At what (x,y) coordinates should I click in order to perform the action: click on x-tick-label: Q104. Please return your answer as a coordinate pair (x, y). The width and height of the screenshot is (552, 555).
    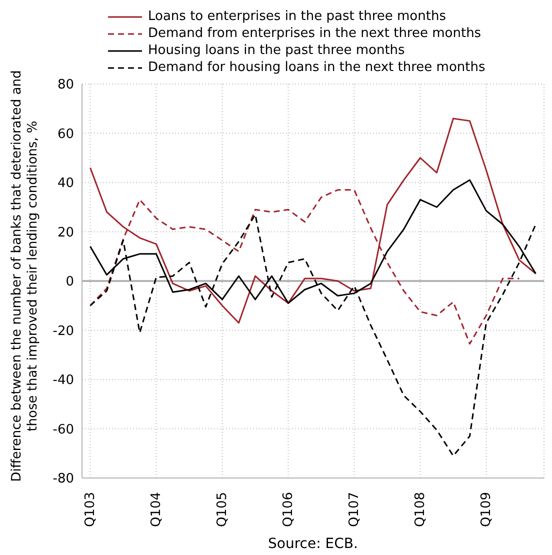
    Looking at the image, I should click on (156, 510).